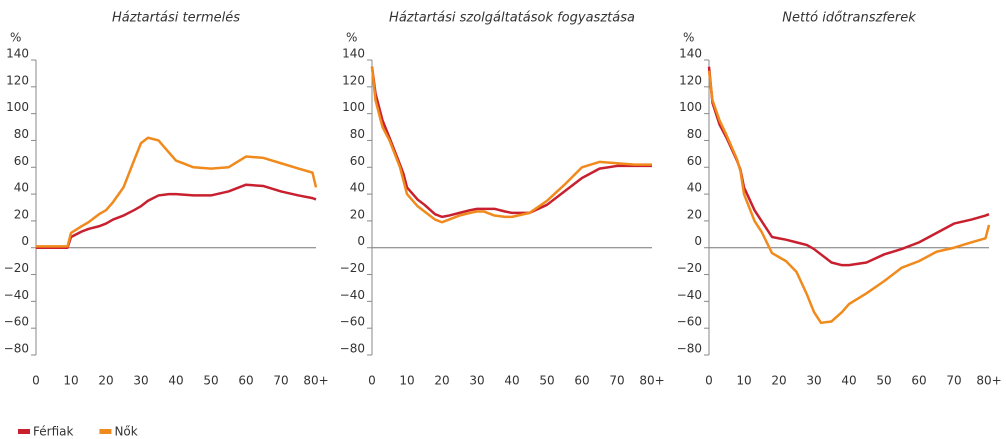 This screenshot has width=1006, height=439. Describe the element at coordinates (53, 432) in the screenshot. I see `legend-label: Férfiak` at that location.